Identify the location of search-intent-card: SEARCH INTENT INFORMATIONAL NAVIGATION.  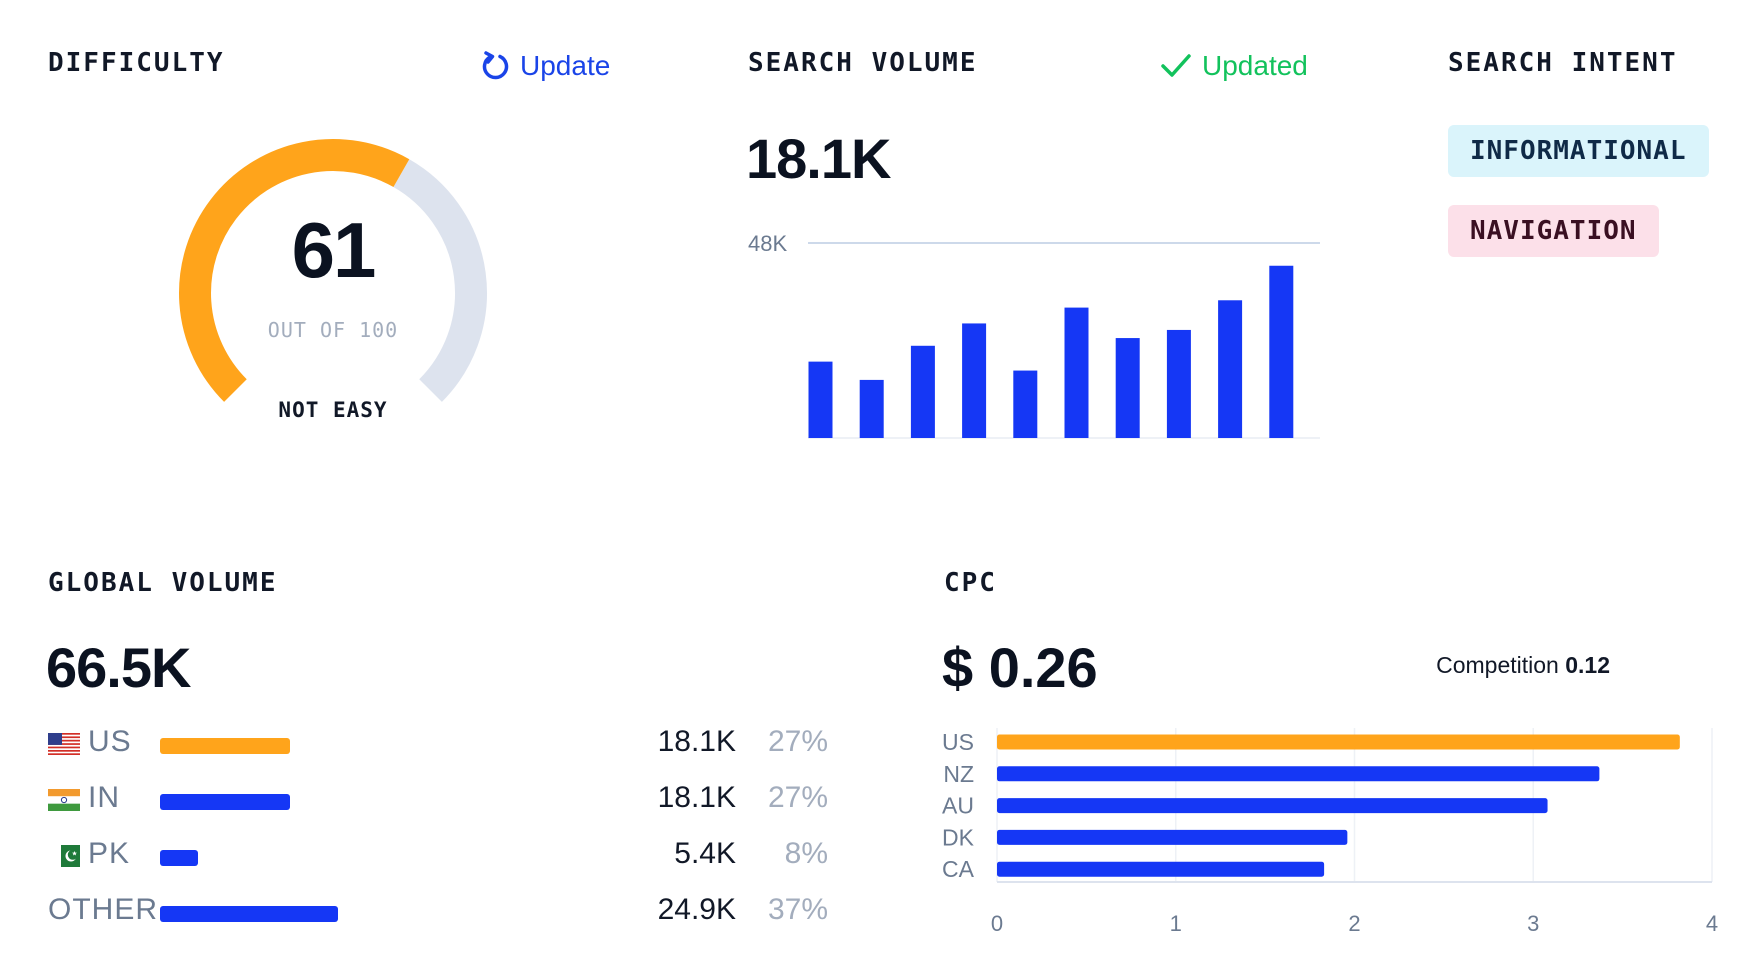
(1580, 220).